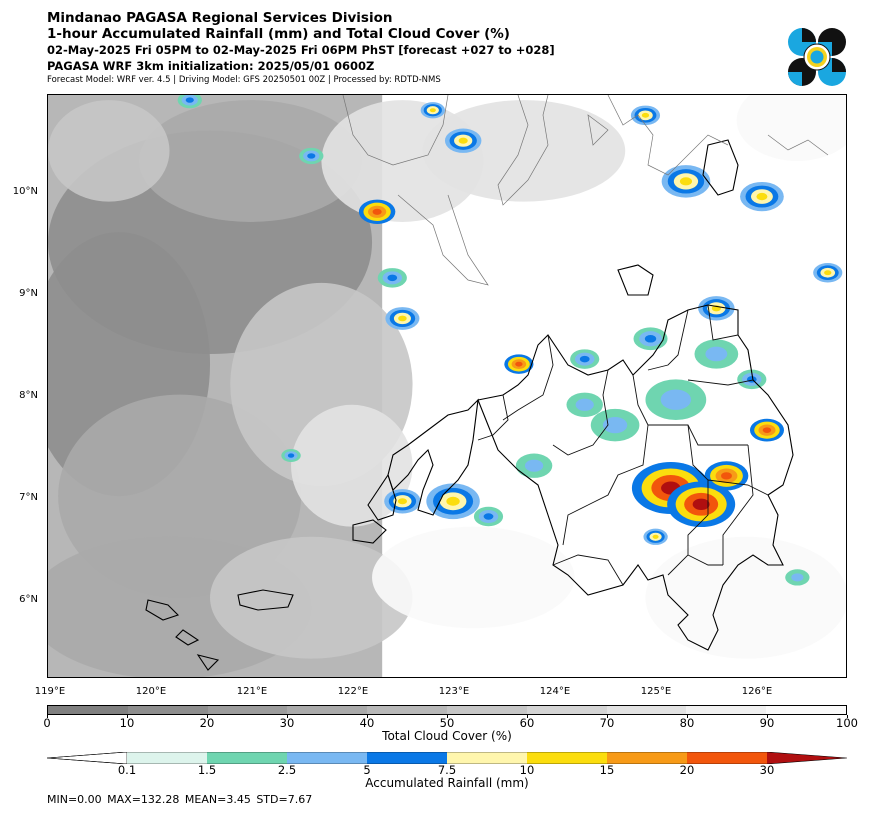 This screenshot has width=871, height=819. Describe the element at coordinates (182, 635) in the screenshot. I see `tawitawi-coastline` at that location.